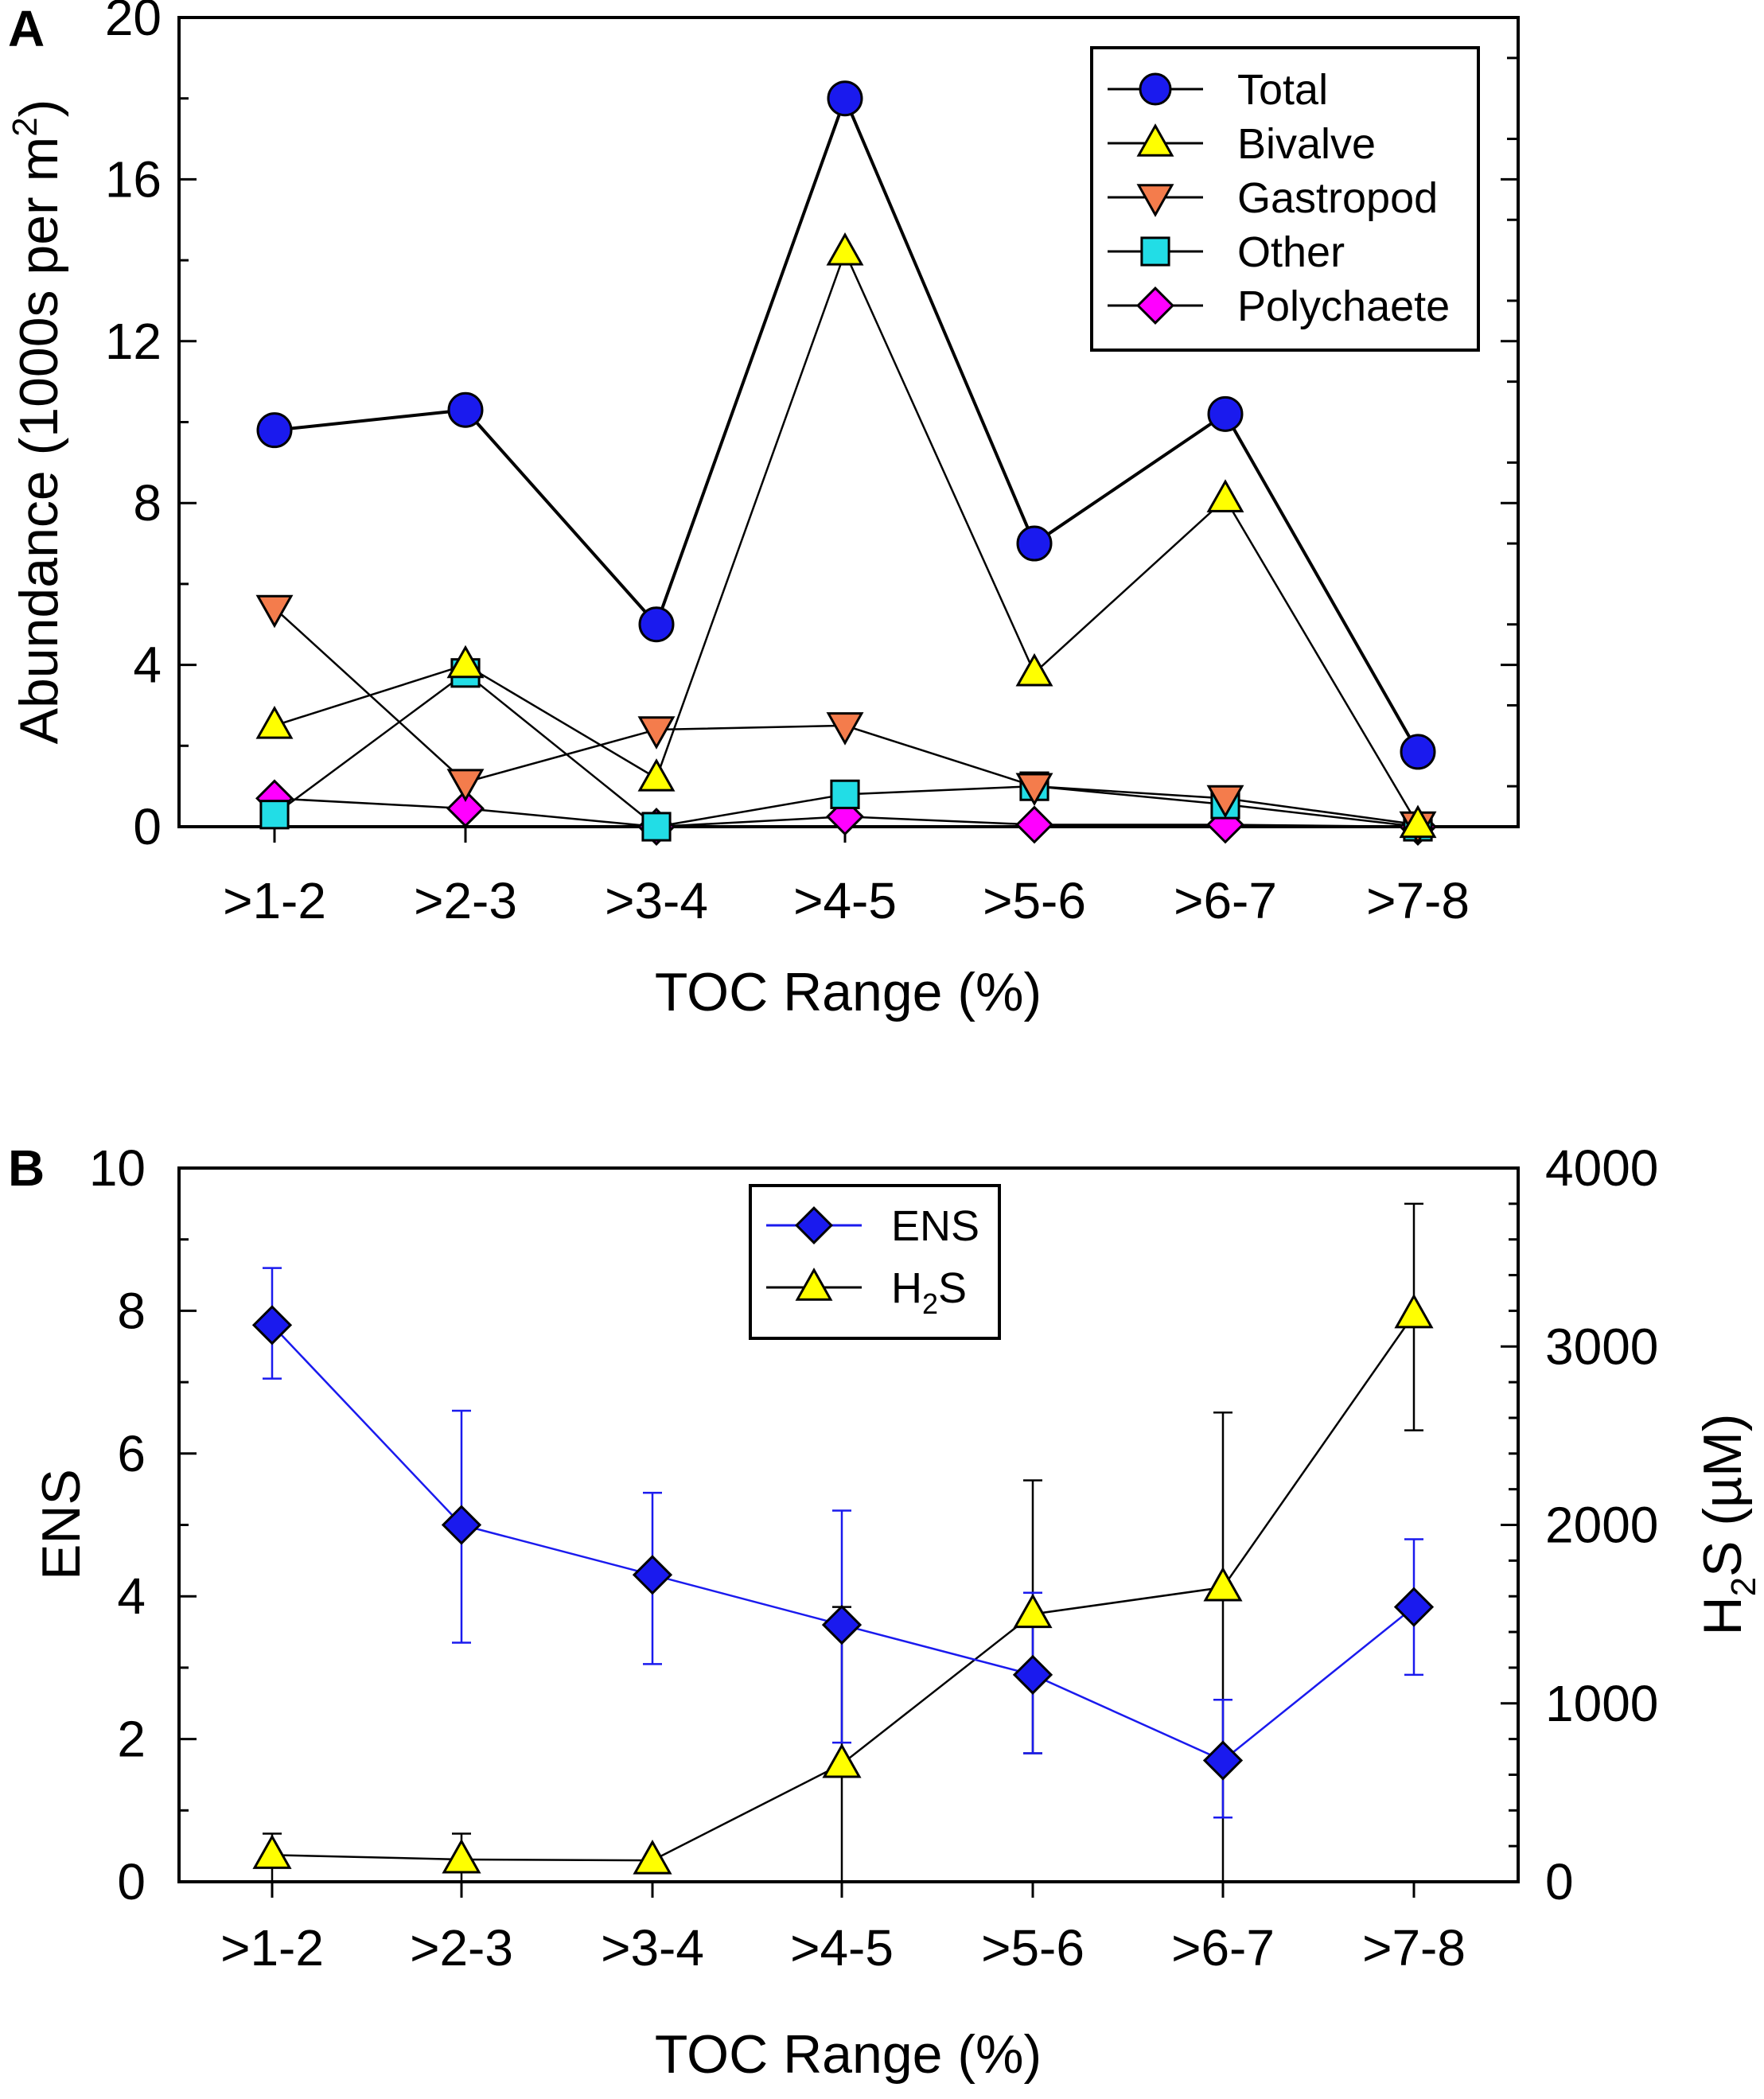 The width and height of the screenshot is (1764, 2099). Describe the element at coordinates (1155, 305) in the screenshot. I see `panel-a-legend-marker-polychaete` at that location.